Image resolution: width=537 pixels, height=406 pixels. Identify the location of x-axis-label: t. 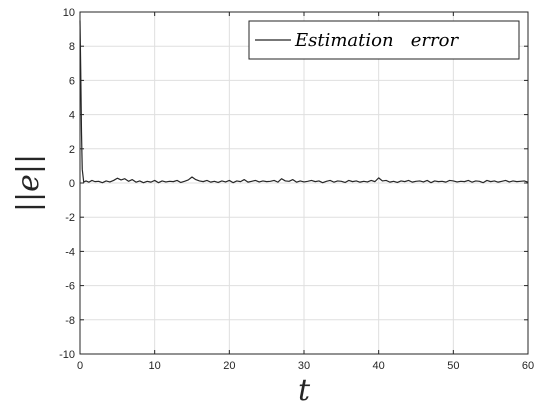
(304, 389).